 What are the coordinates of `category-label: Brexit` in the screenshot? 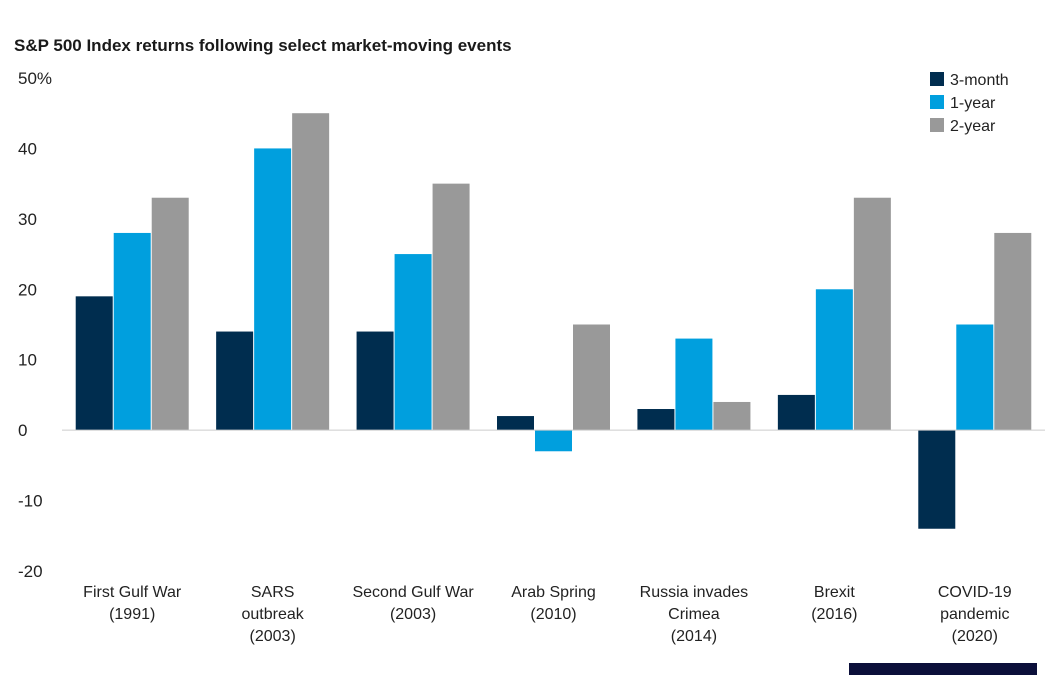 It's located at (834, 592).